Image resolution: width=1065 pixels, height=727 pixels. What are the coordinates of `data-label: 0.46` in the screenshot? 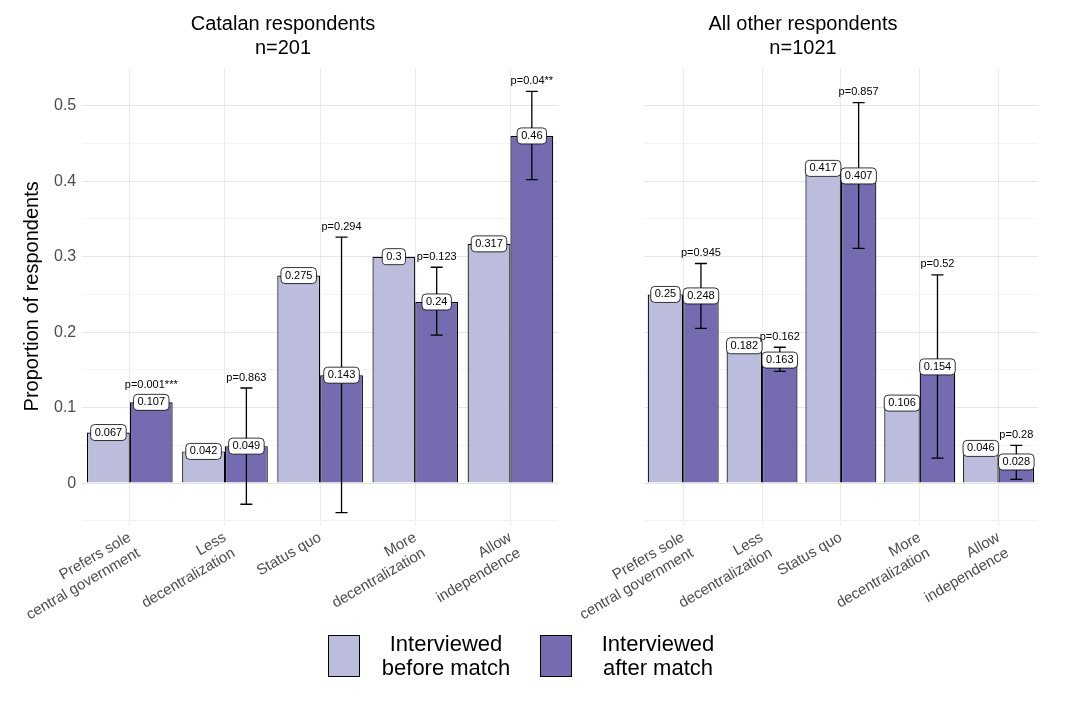 It's located at (532, 134).